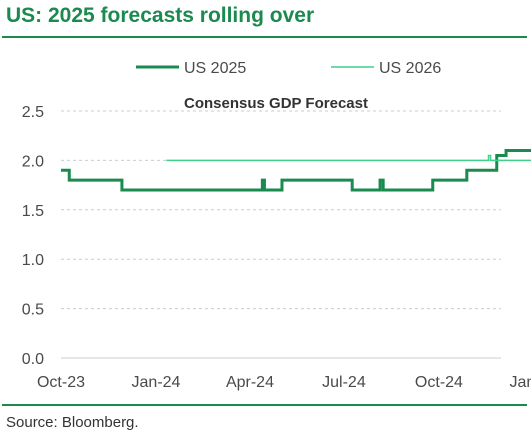  I want to click on series-lines, so click(296, 170).